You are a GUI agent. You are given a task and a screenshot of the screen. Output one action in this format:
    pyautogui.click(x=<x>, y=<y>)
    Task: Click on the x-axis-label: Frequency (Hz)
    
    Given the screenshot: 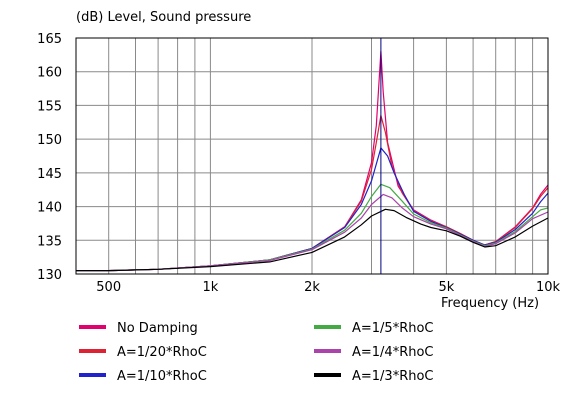 What is the action you would take?
    pyautogui.click(x=490, y=303)
    